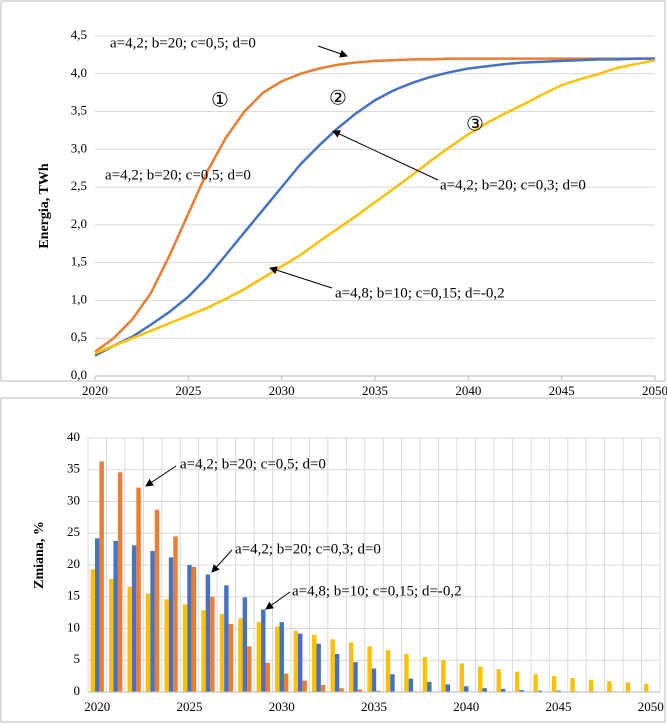 The image size is (667, 724). What do you see at coordinates (79, 34) in the screenshot?
I see `y-tick-label: 4,5` at bounding box center [79, 34].